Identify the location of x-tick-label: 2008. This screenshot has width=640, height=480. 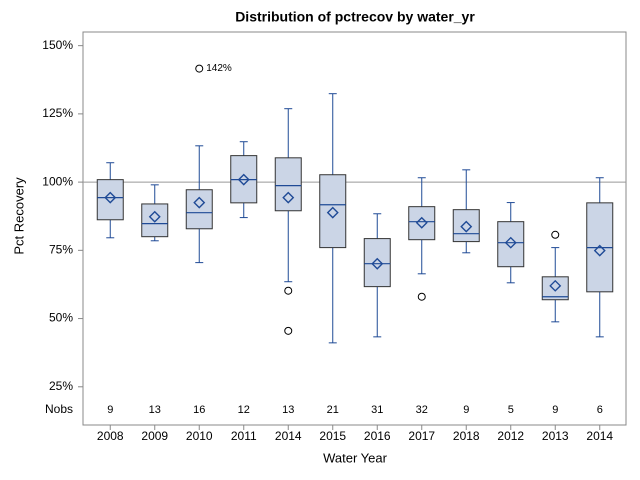
(110, 436).